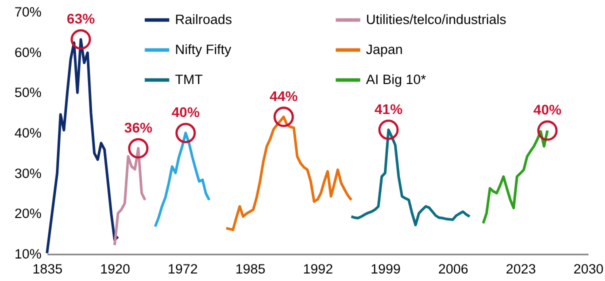 The width and height of the screenshot is (605, 281). What do you see at coordinates (284, 96) in the screenshot?
I see `annotation: 44%` at bounding box center [284, 96].